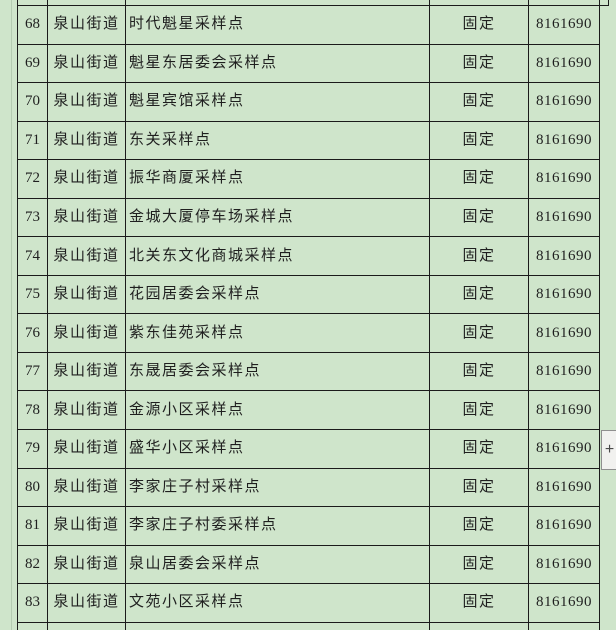  What do you see at coordinates (278, 449) in the screenshot?
I see `cell-site: 盛华小区采样点` at bounding box center [278, 449].